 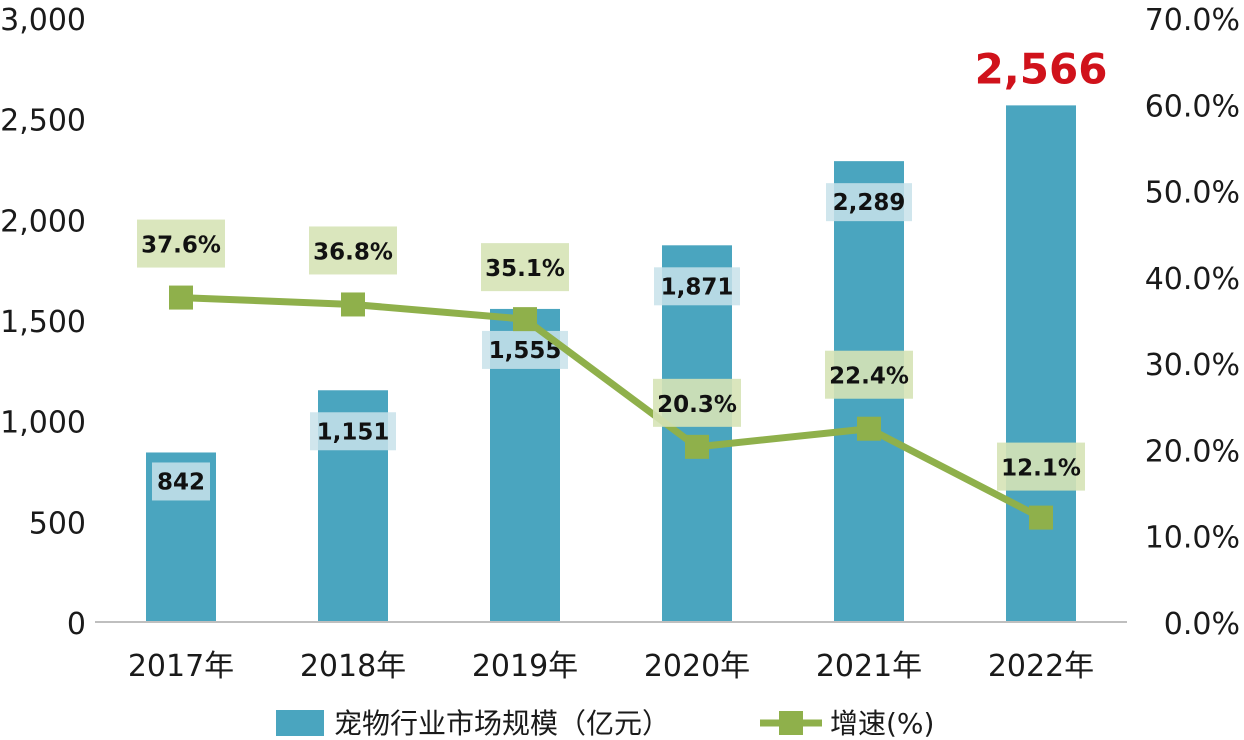 What do you see at coordinates (353, 666) in the screenshot?
I see `x-tick-label: 2018年` at bounding box center [353, 666].